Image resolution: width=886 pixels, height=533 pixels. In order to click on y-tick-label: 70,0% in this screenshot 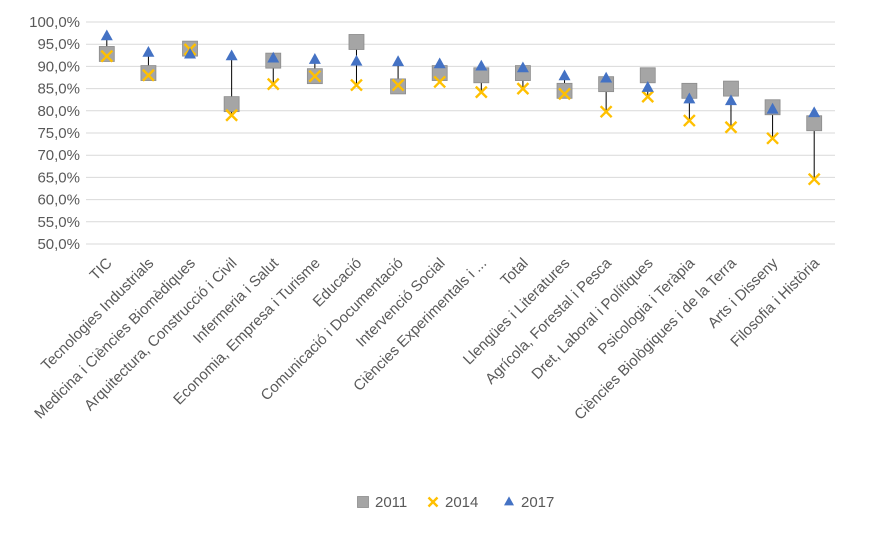, I will do `click(58, 155)`.